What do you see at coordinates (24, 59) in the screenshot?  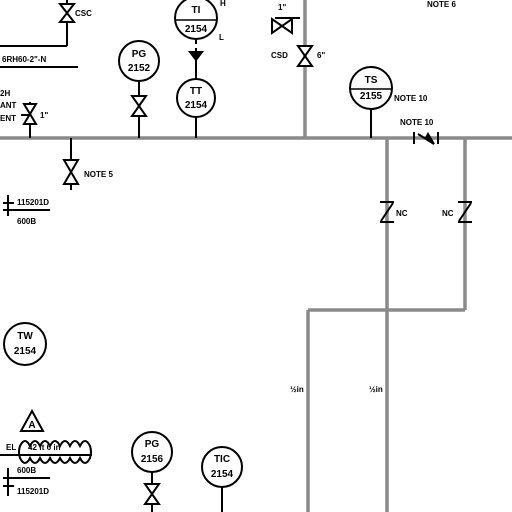 I see `line-spec-label: 6RH60-2"-N` at bounding box center [24, 59].